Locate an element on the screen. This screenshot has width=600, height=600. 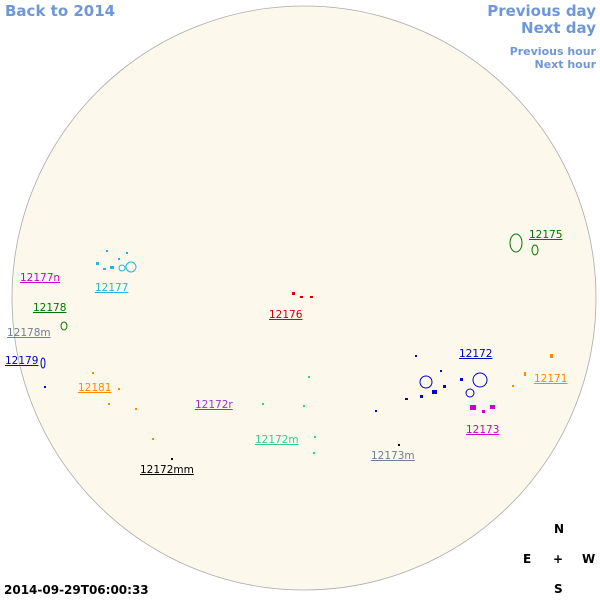
next-day-link: Next day is located at coordinates (558, 28).